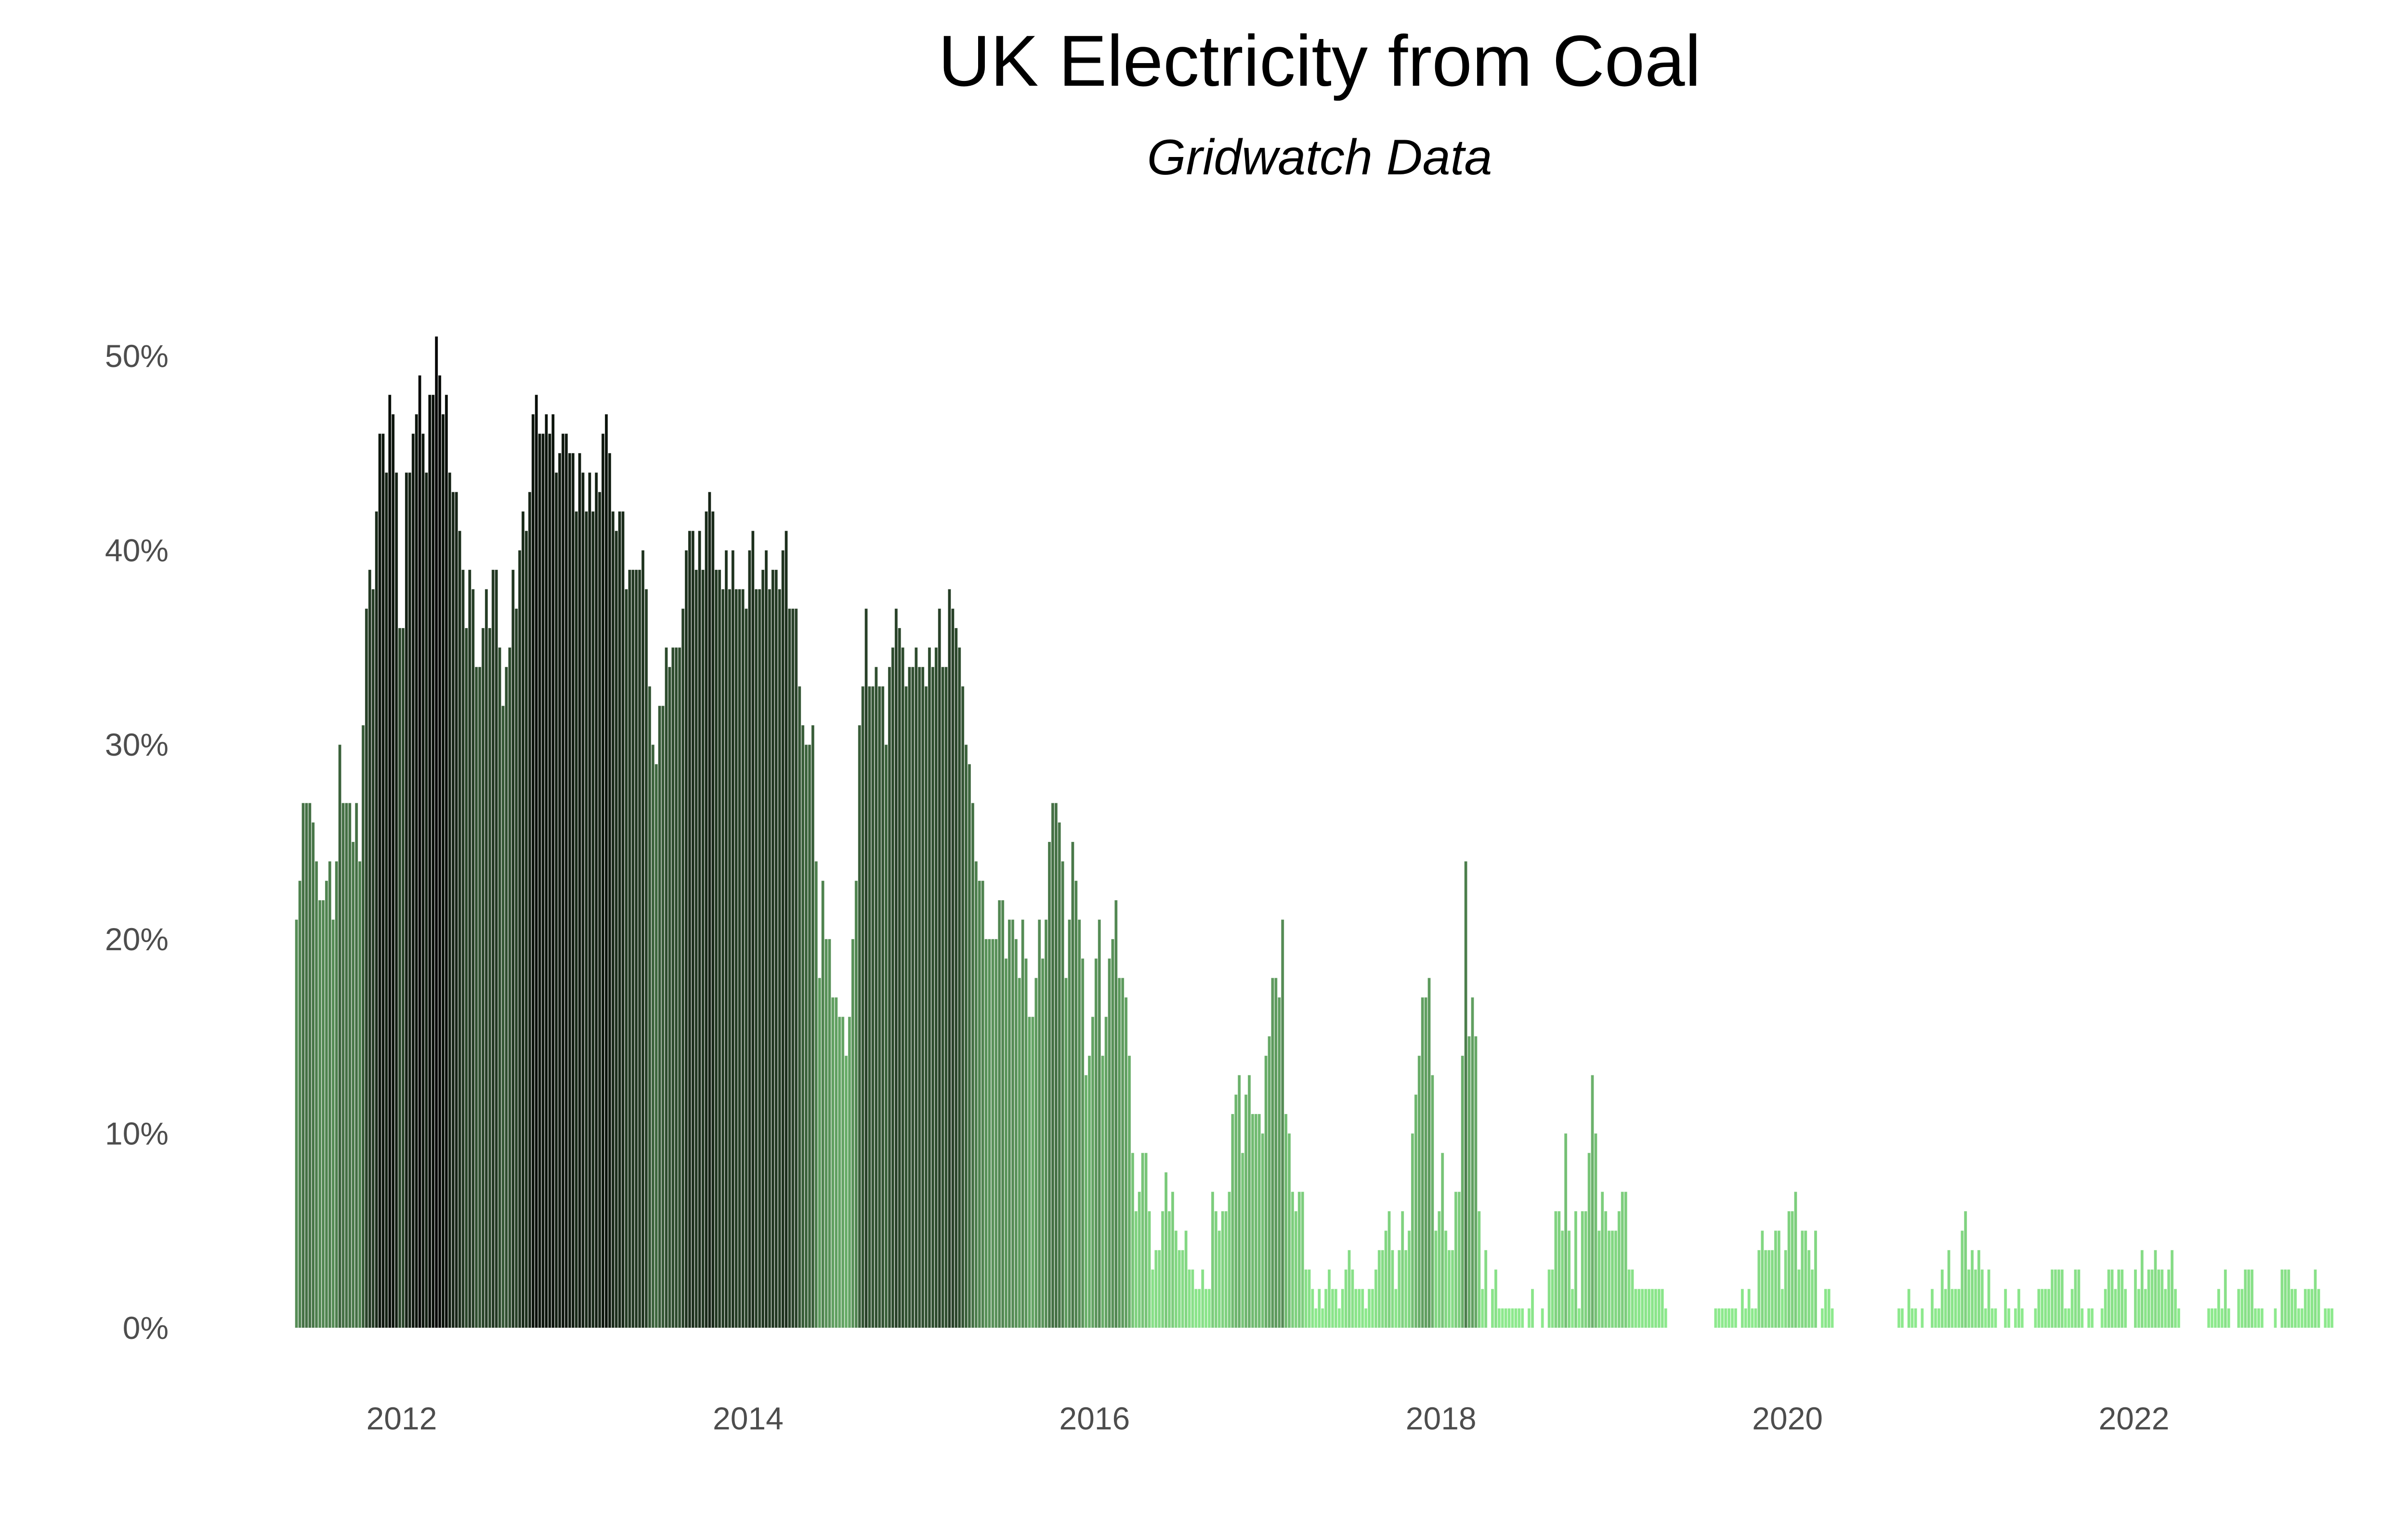  What do you see at coordinates (748, 1418) in the screenshot?
I see `x-tick-label: 2014` at bounding box center [748, 1418].